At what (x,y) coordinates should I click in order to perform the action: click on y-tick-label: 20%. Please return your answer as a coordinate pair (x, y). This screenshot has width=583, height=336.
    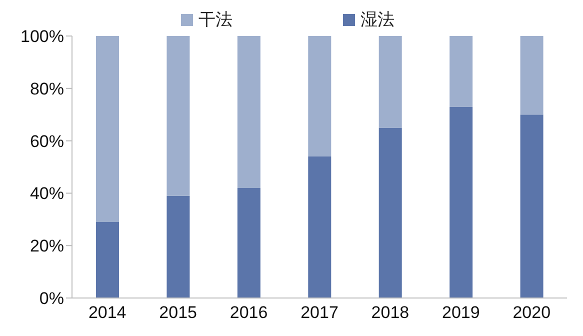
    Looking at the image, I should click on (47, 246).